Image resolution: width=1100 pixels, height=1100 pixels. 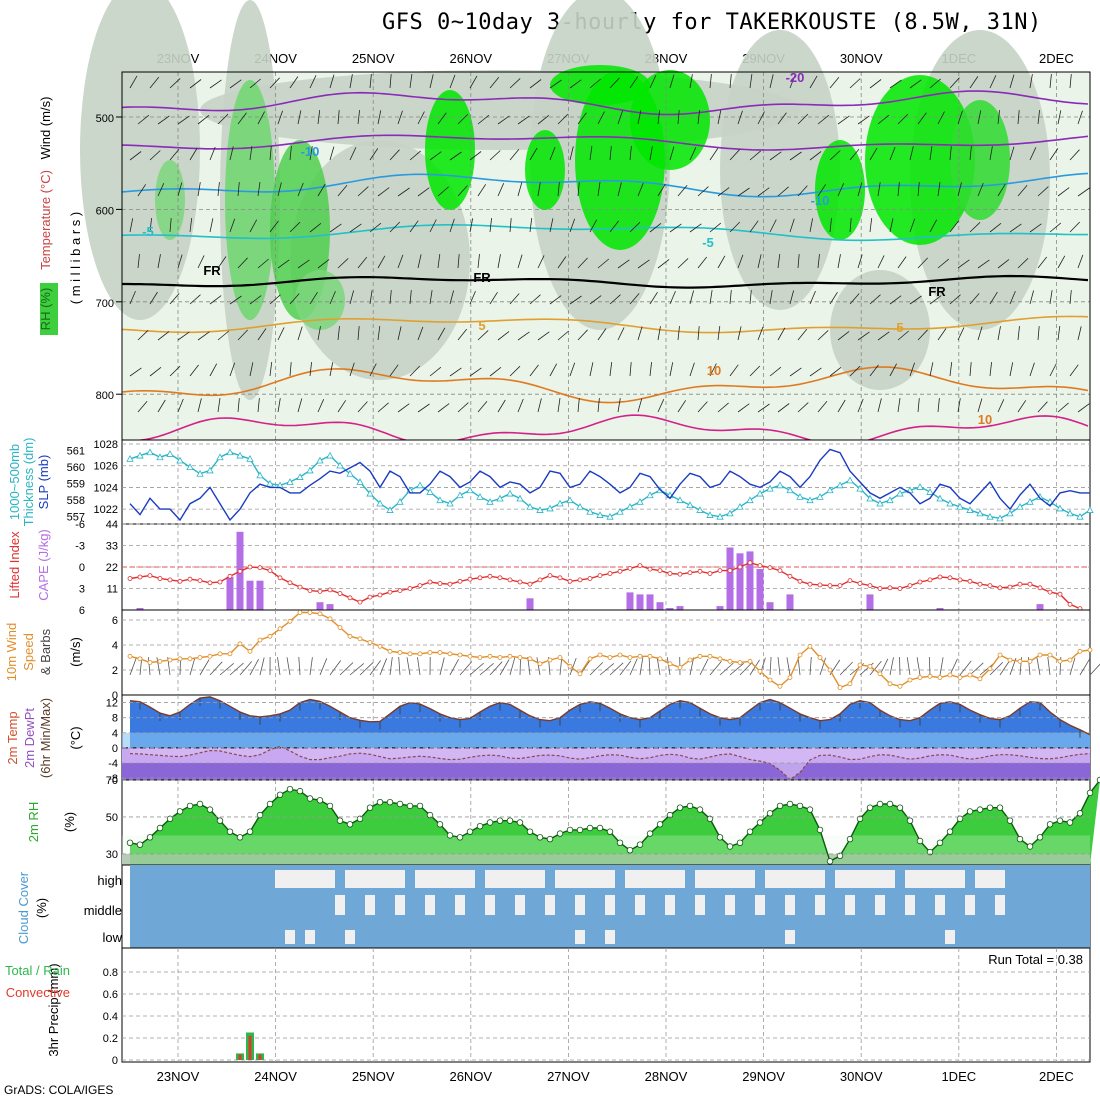 I want to click on date-label: 2DEC, so click(x=1056, y=58).